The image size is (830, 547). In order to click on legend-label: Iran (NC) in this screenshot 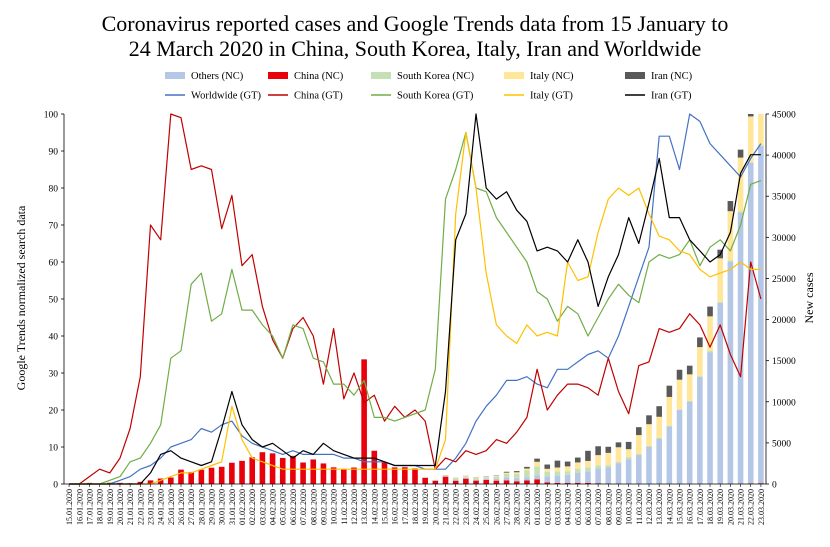, I will do `click(672, 76)`.